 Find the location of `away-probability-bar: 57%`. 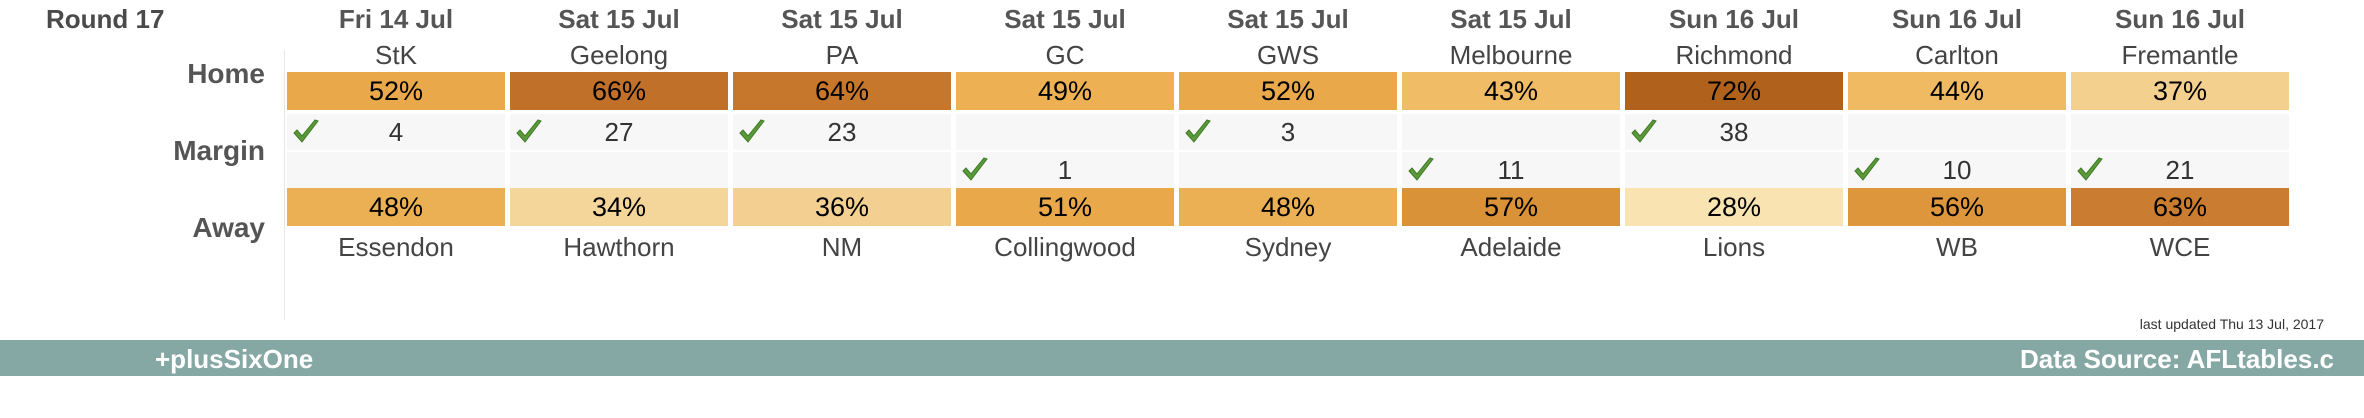

away-probability-bar: 57% is located at coordinates (1511, 207).